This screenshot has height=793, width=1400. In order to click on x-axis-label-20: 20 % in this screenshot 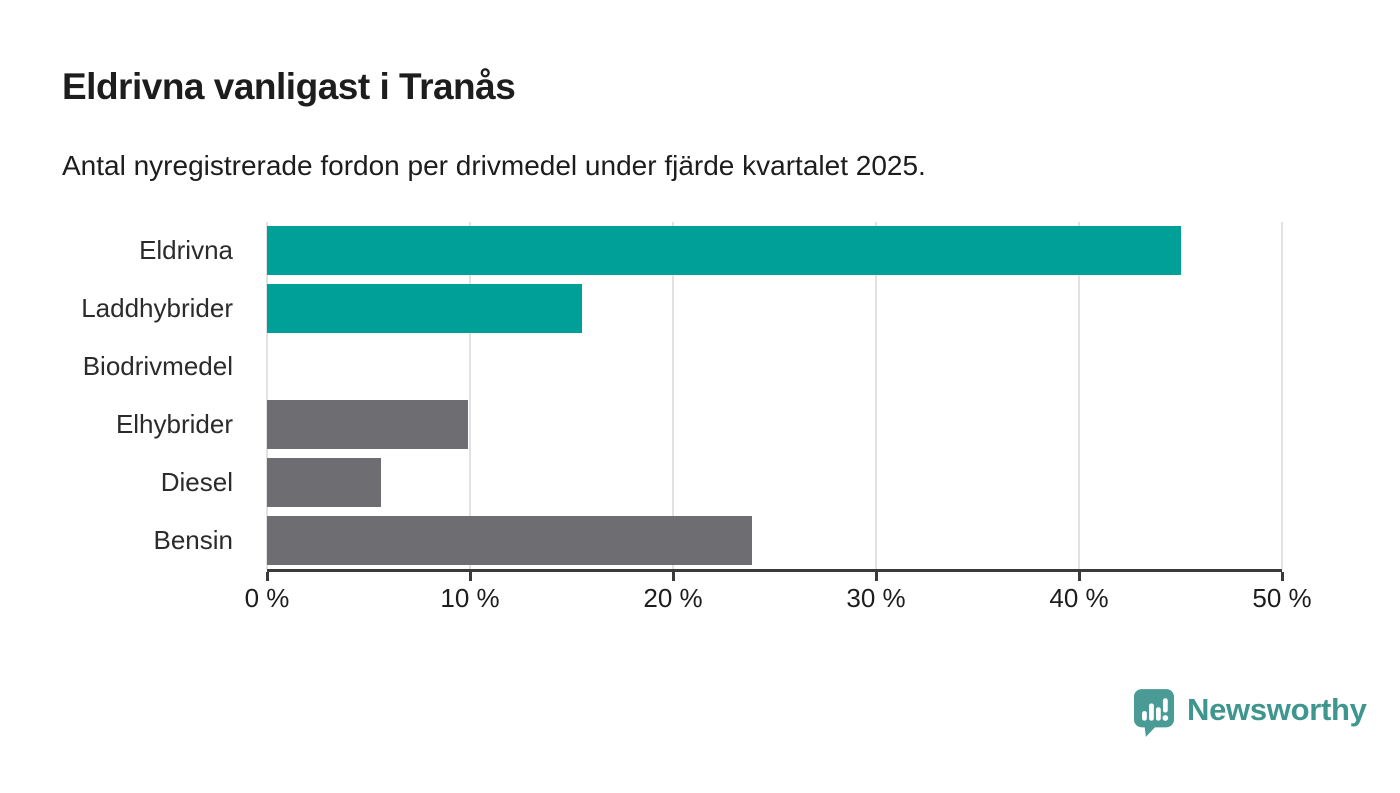, I will do `click(673, 598)`.